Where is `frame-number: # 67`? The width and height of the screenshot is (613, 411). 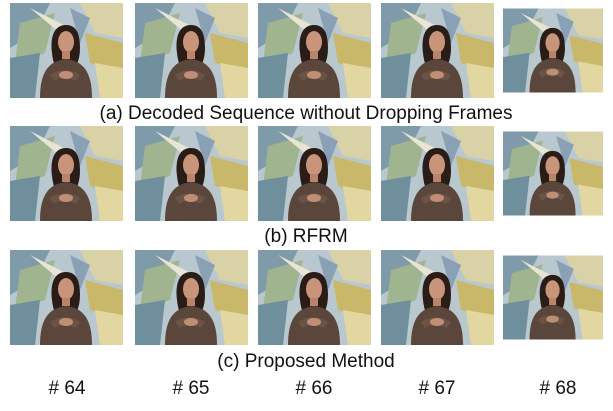 frame-number: # 67 is located at coordinates (437, 388).